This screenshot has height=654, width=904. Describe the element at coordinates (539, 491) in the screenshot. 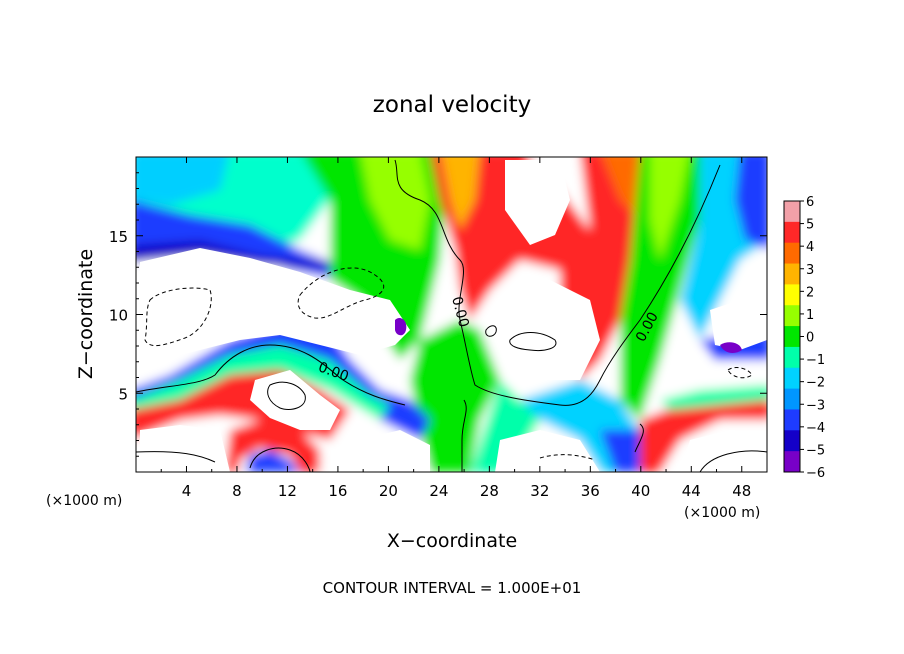

I see `x-tick-label: 32` at that location.